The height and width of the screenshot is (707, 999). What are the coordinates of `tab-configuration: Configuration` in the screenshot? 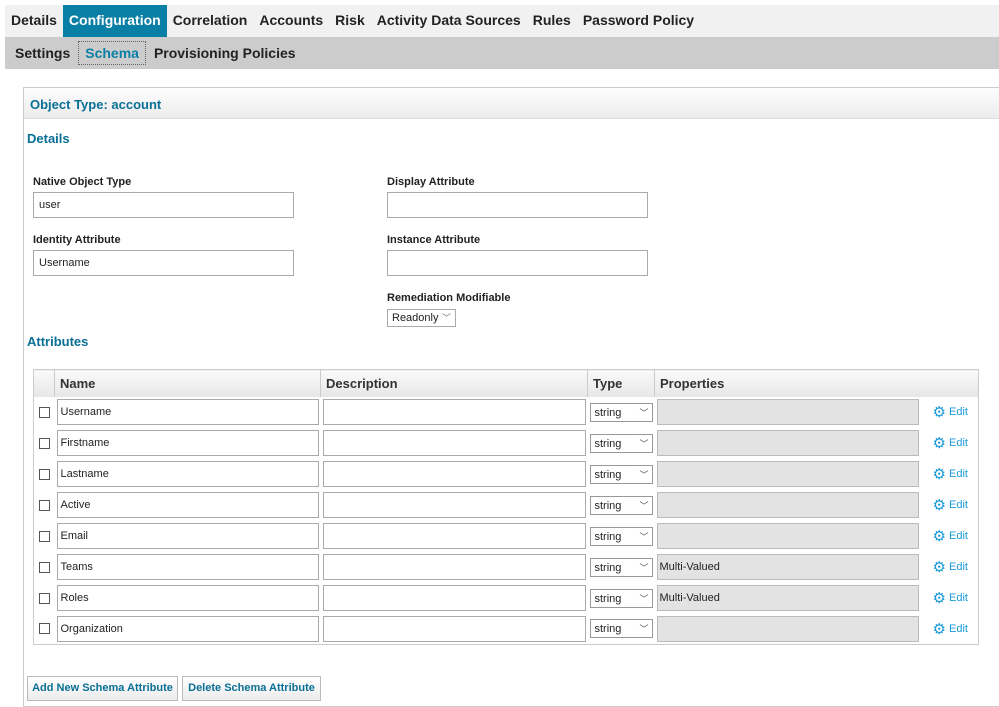 It's located at (114, 21).